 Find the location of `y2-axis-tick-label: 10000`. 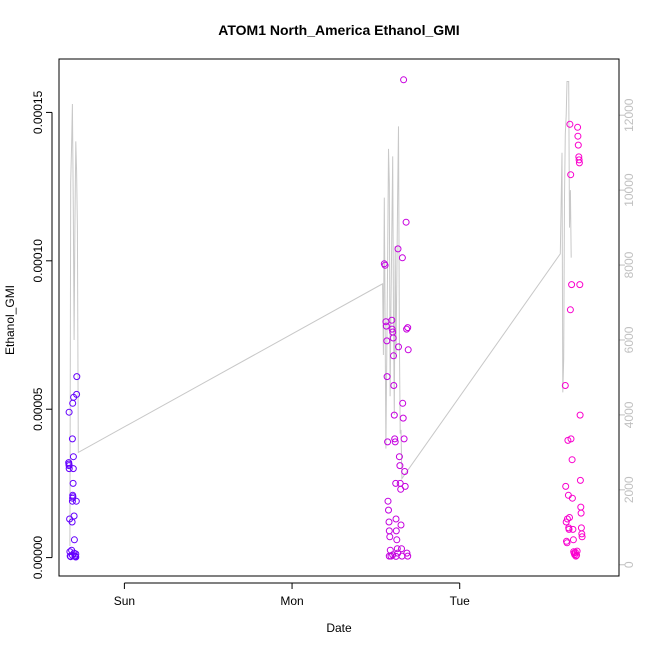

y2-axis-tick-label: 10000 is located at coordinates (629, 190).